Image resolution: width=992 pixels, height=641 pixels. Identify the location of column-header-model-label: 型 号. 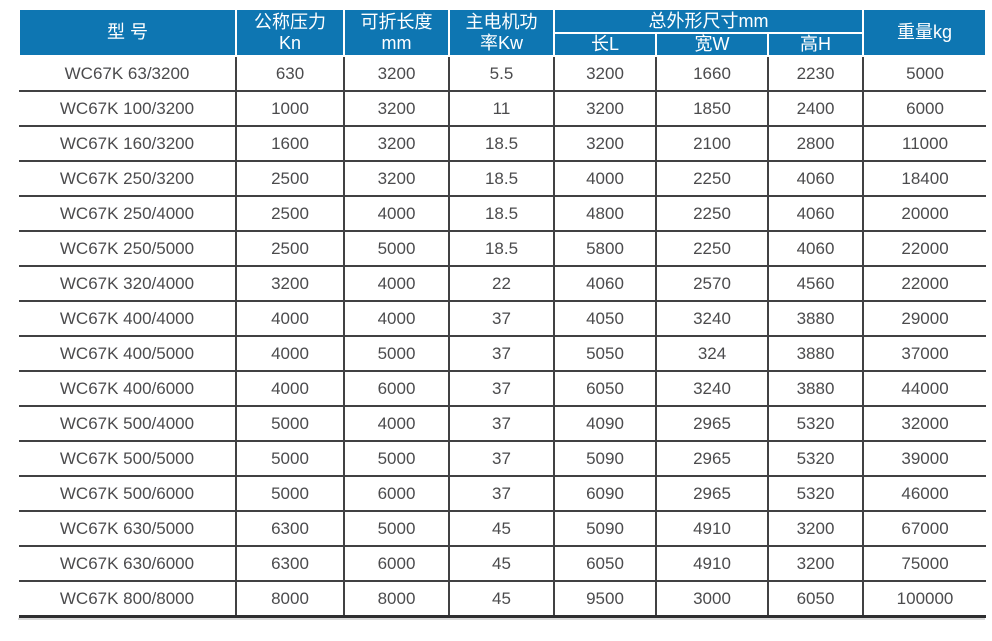
(127, 32).